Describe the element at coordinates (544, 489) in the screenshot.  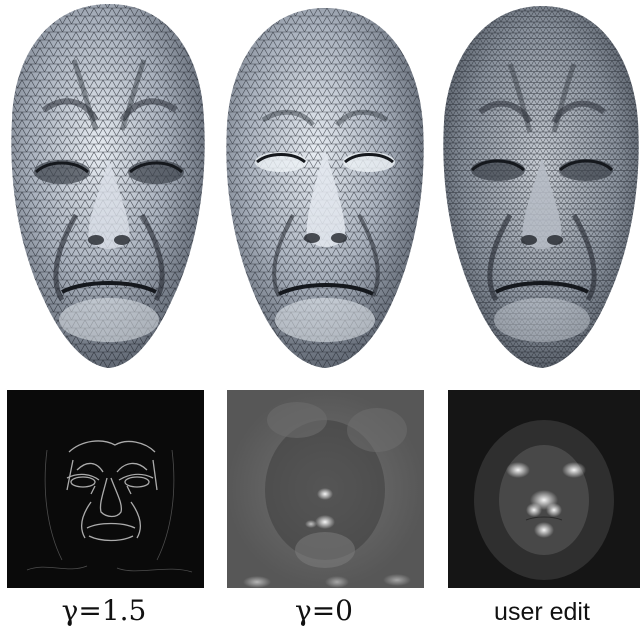
I see `weight-map-user-edit` at that location.